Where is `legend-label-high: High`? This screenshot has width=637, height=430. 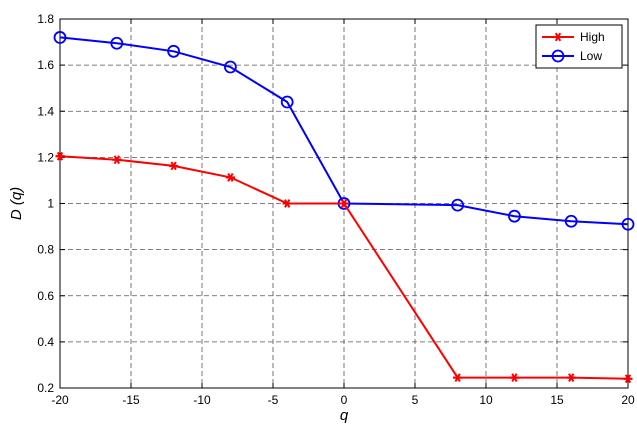
legend-label-high: High is located at coordinates (592, 37).